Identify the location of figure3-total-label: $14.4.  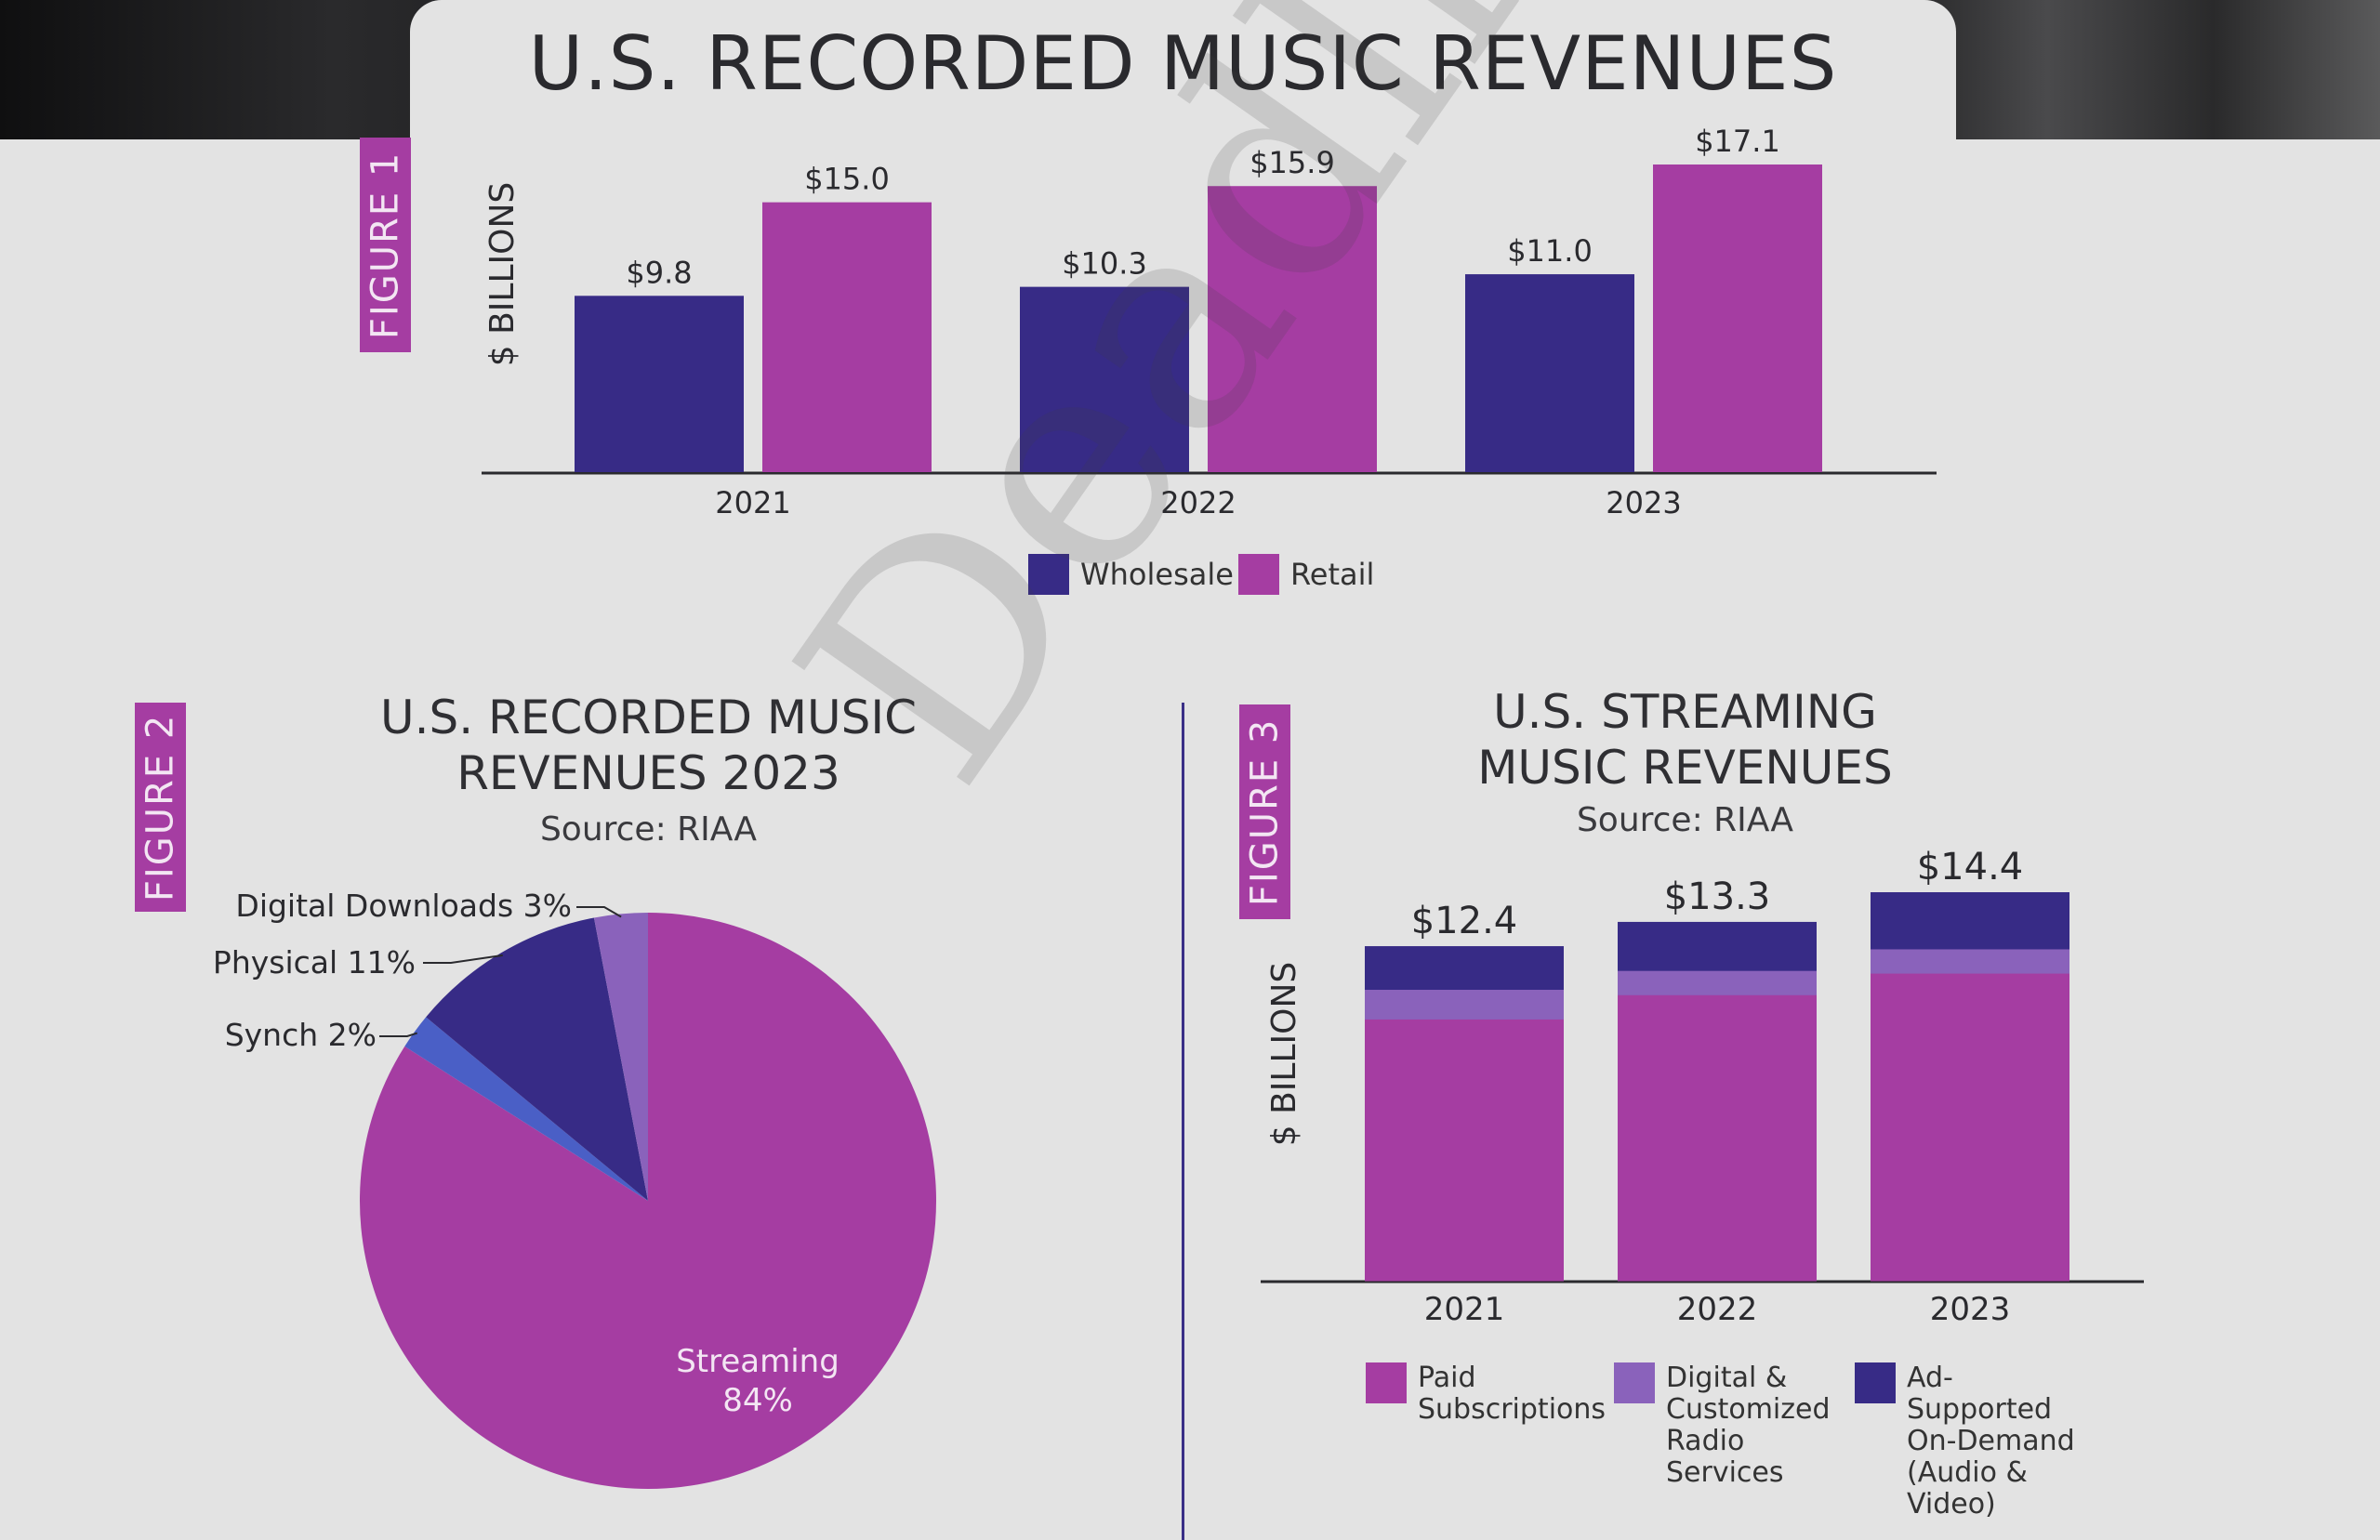
(1970, 867).